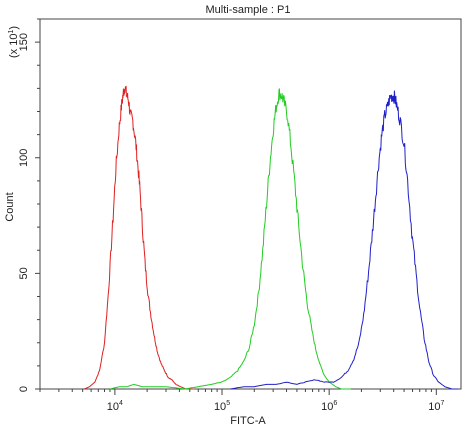  Describe the element at coordinates (24, 273) in the screenshot. I see `y-tick-label: 50` at that location.